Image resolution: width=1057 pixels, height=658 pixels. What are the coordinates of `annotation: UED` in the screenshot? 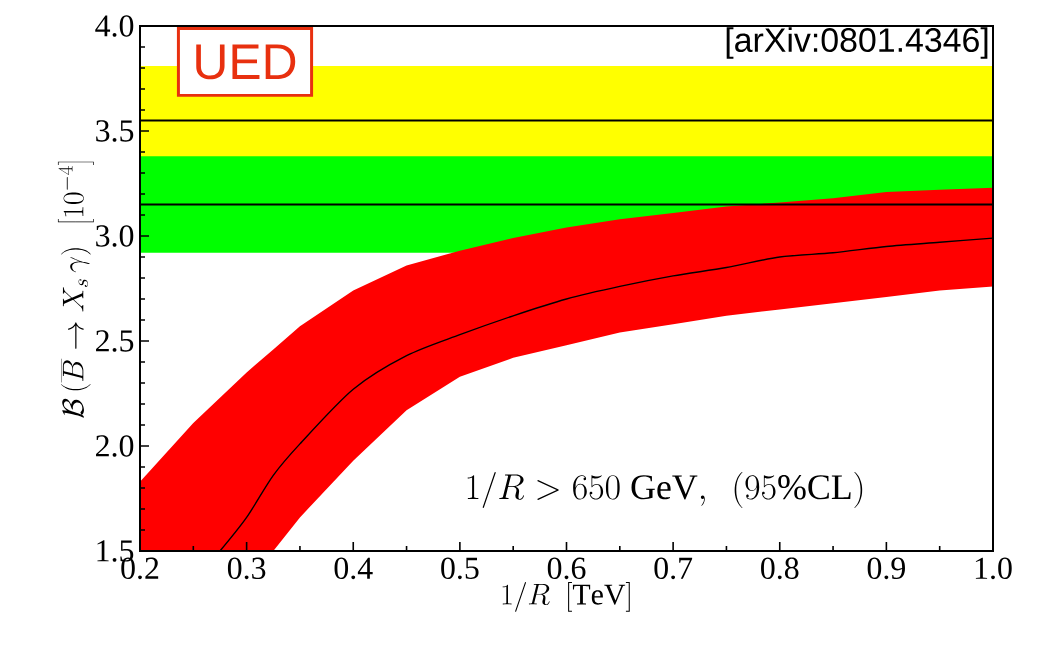 It's located at (246, 62).